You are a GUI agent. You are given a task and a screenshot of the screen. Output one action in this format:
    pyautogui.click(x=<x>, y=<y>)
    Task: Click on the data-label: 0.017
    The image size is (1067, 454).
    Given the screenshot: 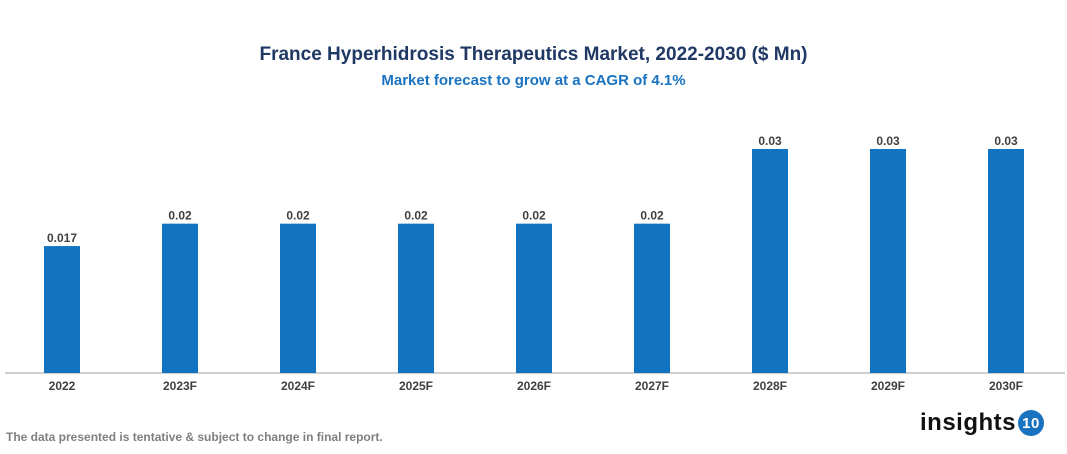 What is the action you would take?
    pyautogui.click(x=62, y=238)
    